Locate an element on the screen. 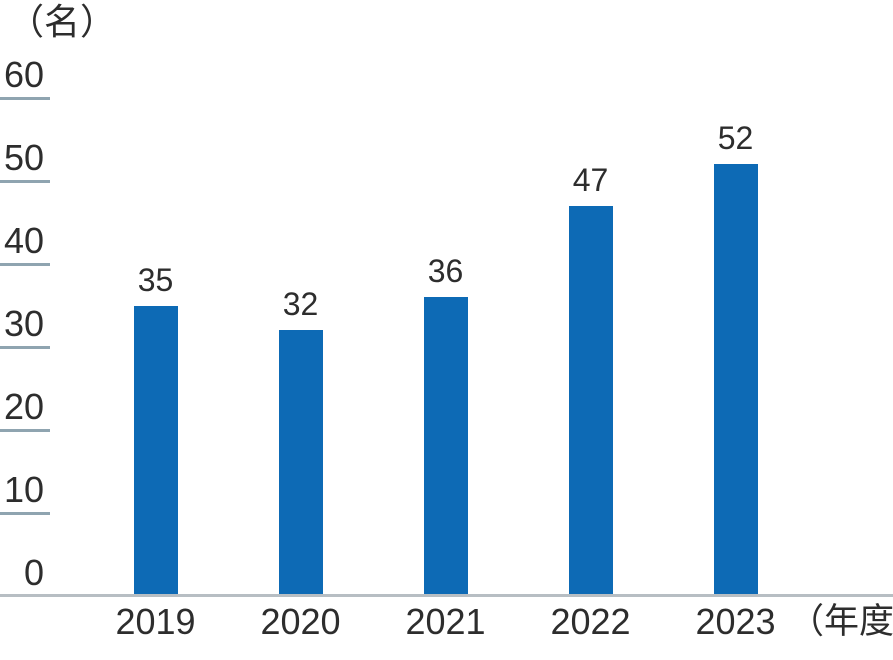 Image resolution: width=893 pixels, height=660 pixels. y-tick-label-20: 20 is located at coordinates (23, 406).